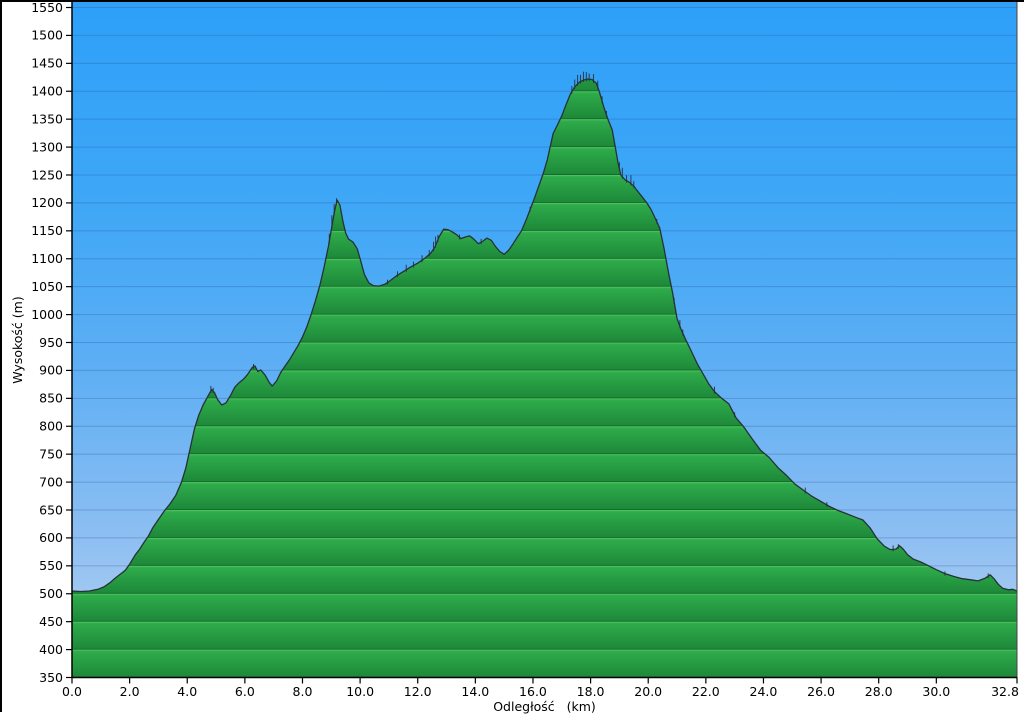  What do you see at coordinates (47, 314) in the screenshot?
I see `y-tick-label-1000: 1000` at bounding box center [47, 314].